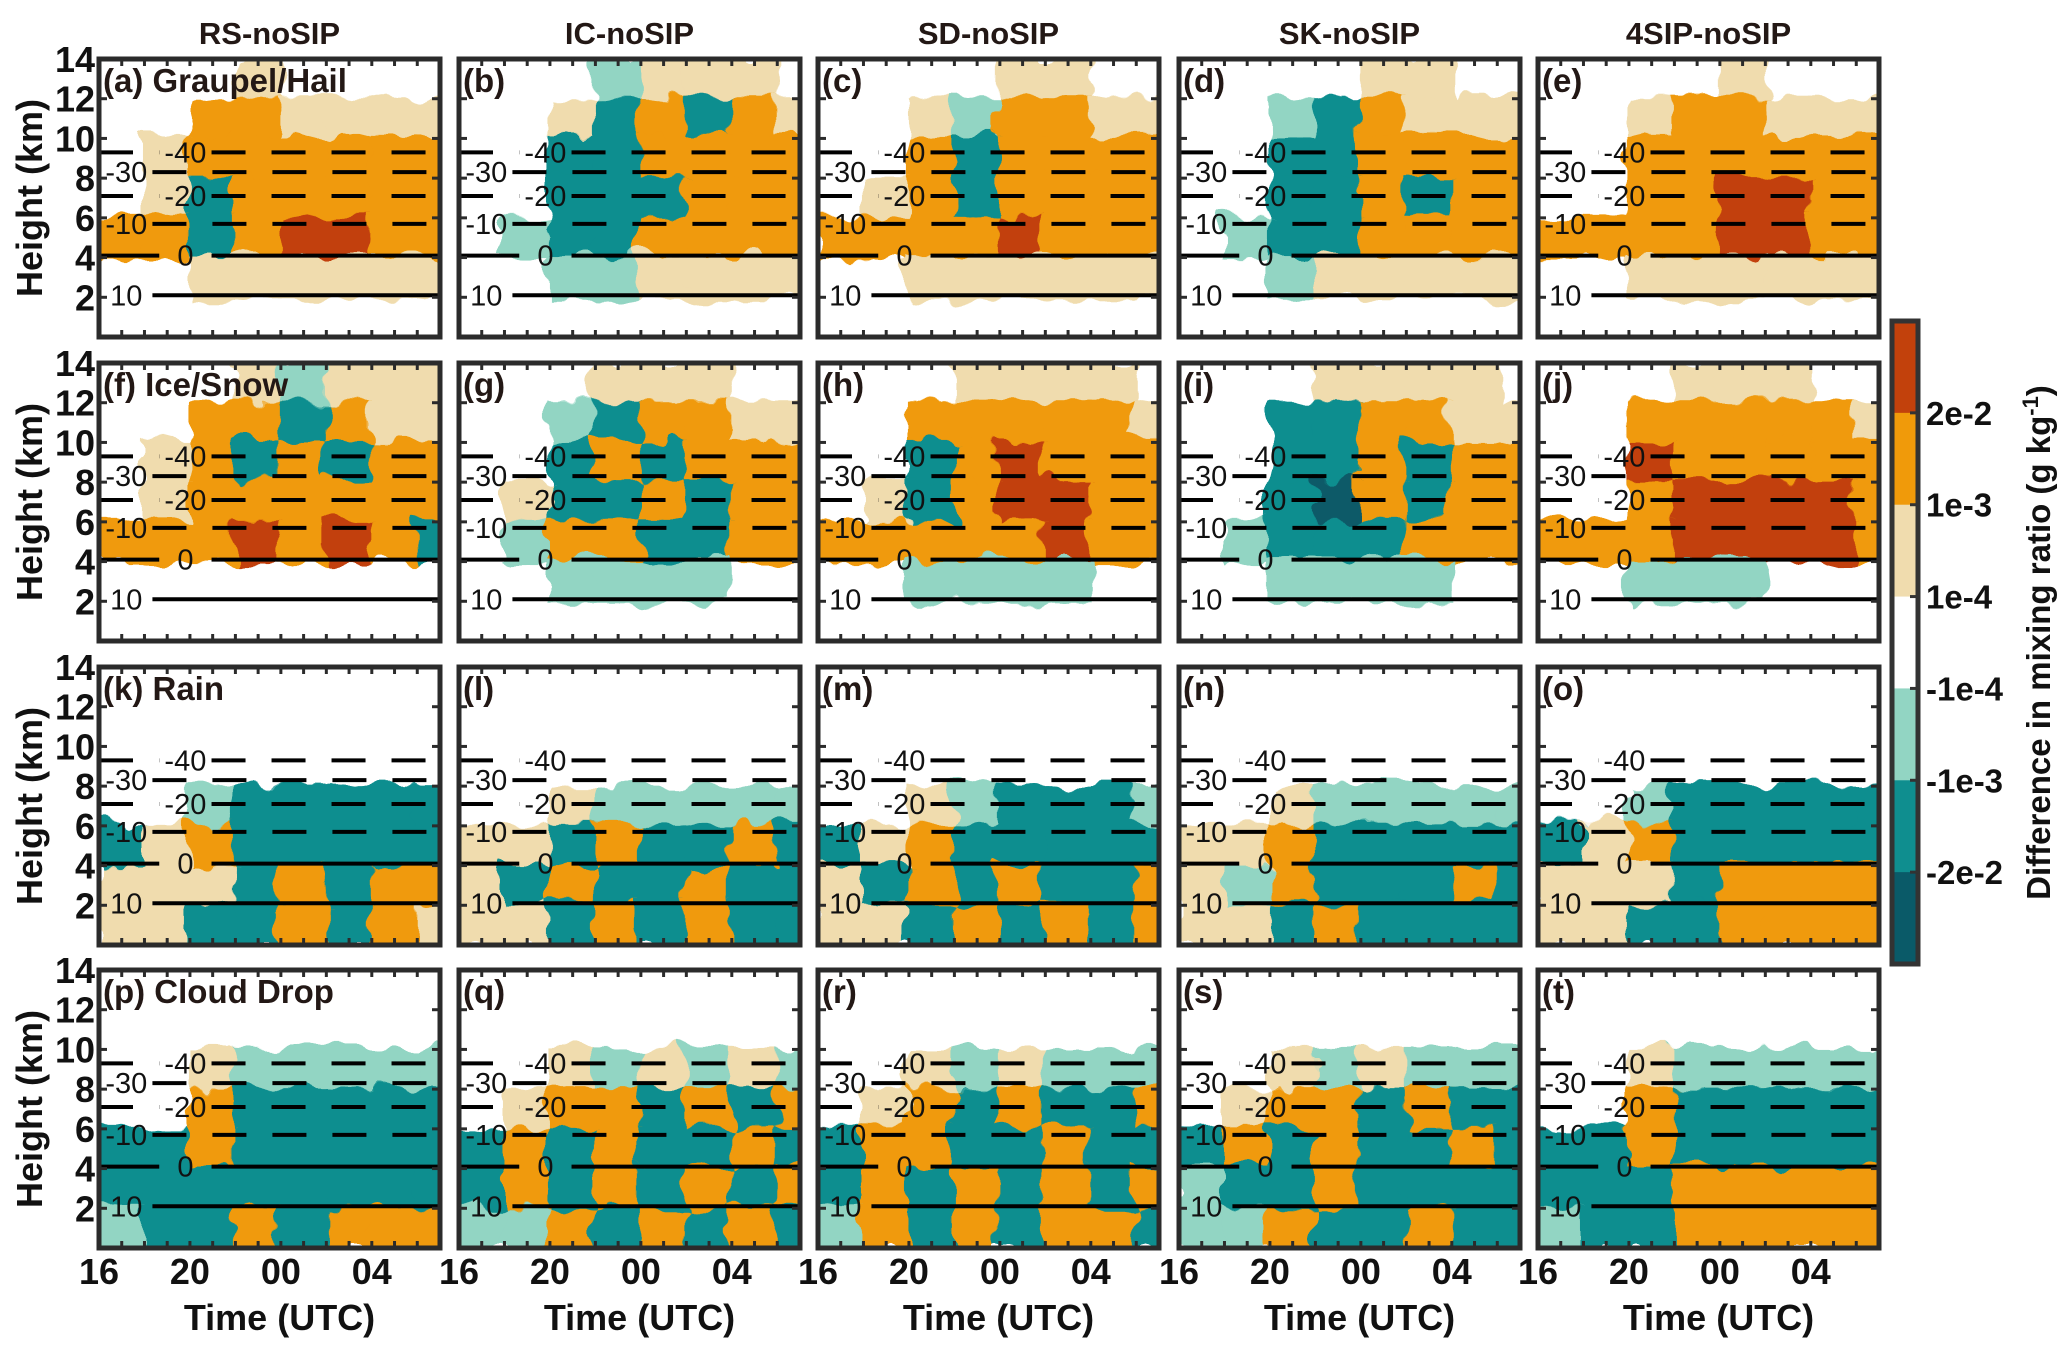 The width and height of the screenshot is (2067, 1357). I want to click on panel-label: (p) Cloud Drop, so click(218, 991).